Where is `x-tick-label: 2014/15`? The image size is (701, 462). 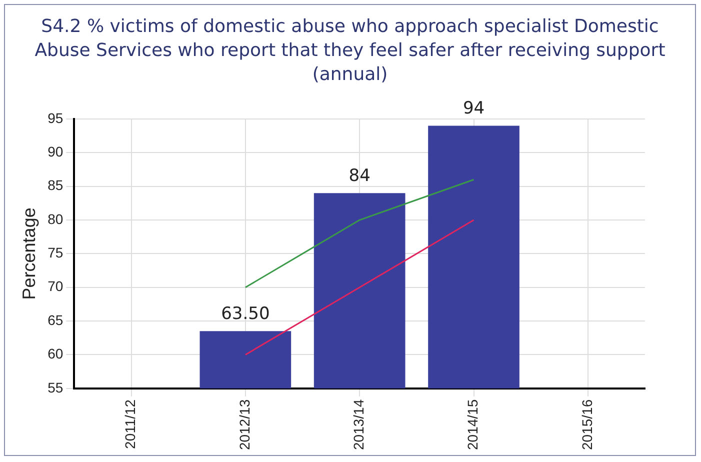 x-tick-label: 2014/15 is located at coordinates (472, 424).